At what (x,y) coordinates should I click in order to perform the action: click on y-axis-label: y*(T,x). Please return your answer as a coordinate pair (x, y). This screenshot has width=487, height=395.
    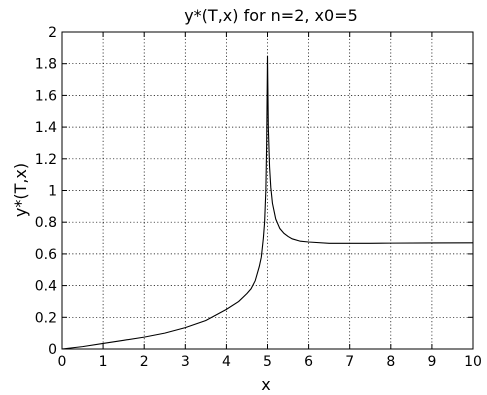
    Looking at the image, I should click on (20, 190).